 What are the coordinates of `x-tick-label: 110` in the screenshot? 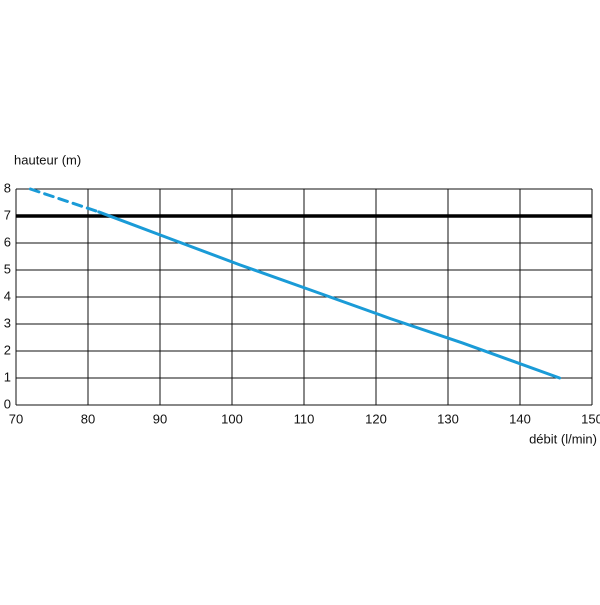 It's located at (304, 418).